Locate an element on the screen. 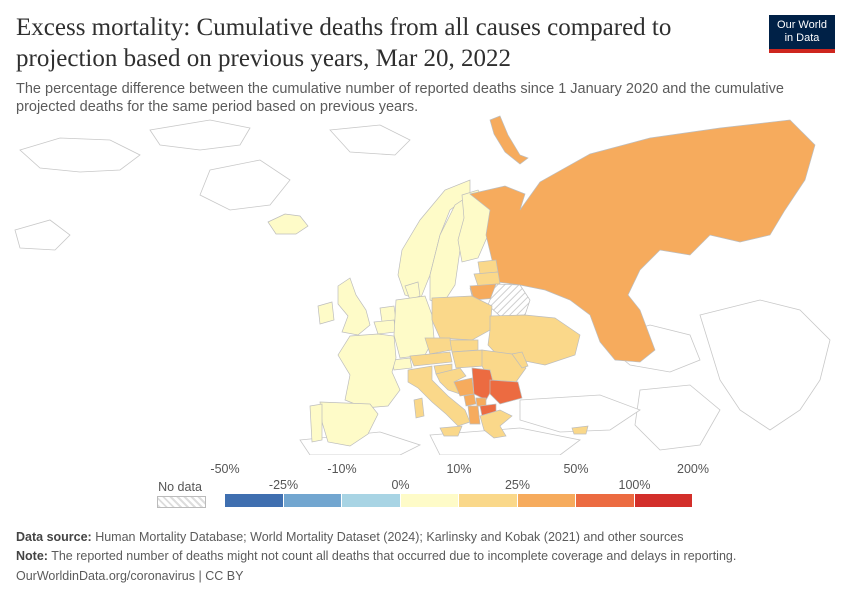 This screenshot has height=600, width=850. logo-line-1: Our World is located at coordinates (802, 25).